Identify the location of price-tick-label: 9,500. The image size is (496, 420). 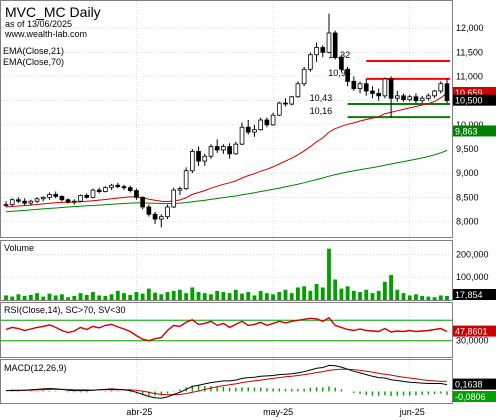
(467, 149).